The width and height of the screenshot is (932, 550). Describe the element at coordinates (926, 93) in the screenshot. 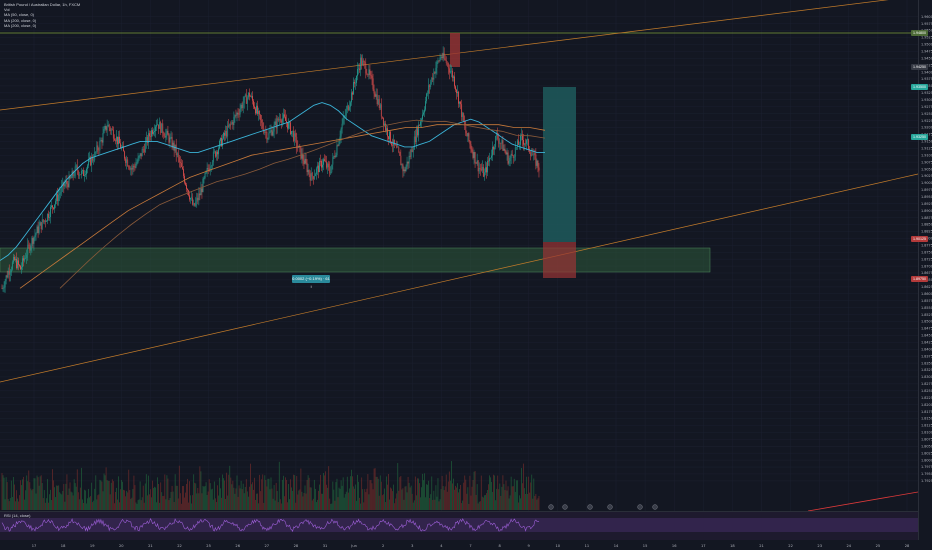

I see `price-tick-label: 1.93250` at that location.